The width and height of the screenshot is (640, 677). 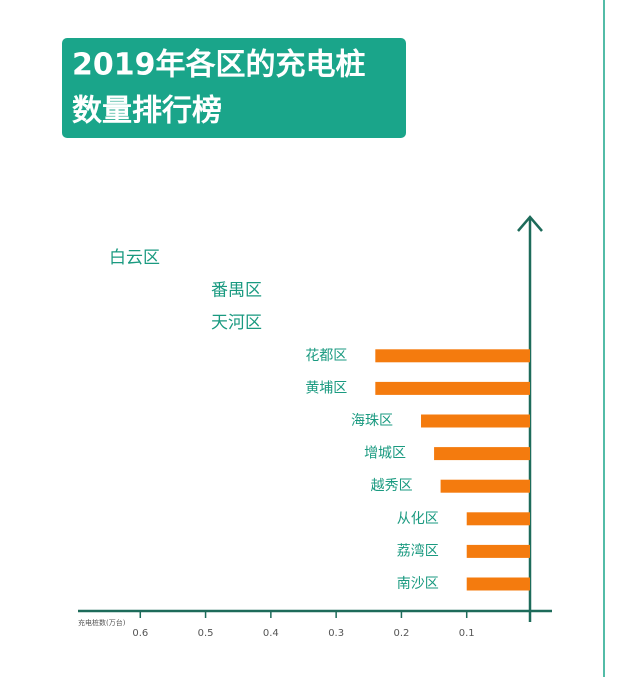 I want to click on category-label: 从化区, so click(x=418, y=519).